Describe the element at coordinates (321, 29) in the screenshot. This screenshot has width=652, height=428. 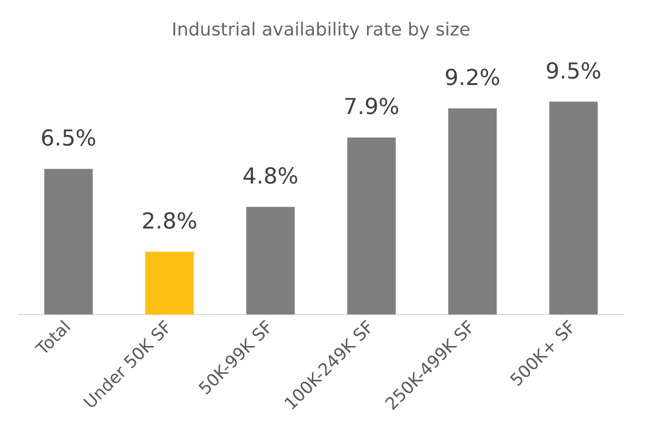
I see `chart-title: Industrial availability rate by size` at that location.